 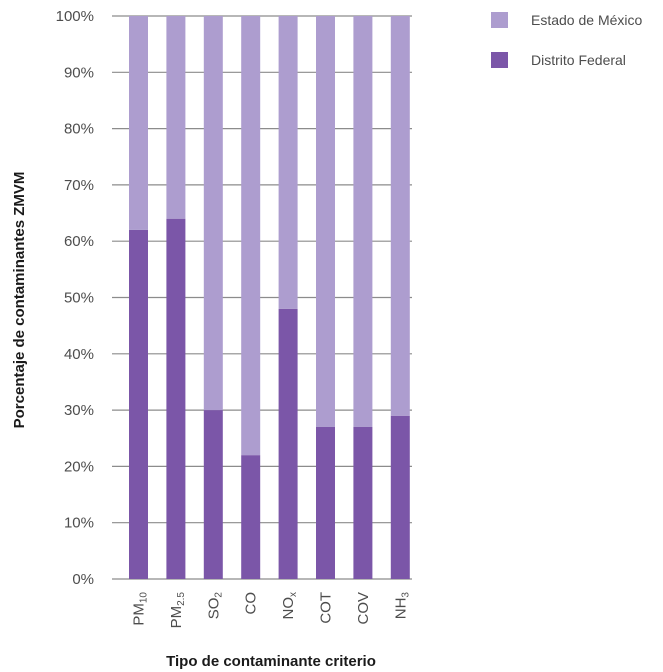 I want to click on y-tick-label: 100%, so click(x=75, y=16).